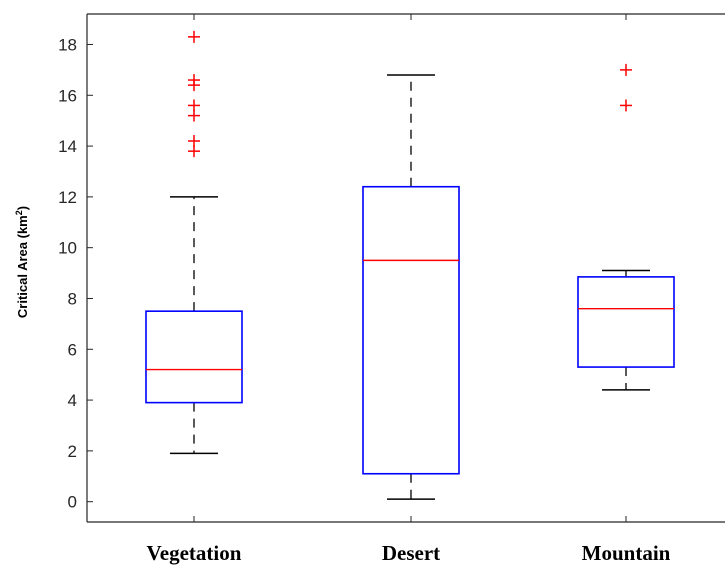 The image size is (725, 565). What do you see at coordinates (67, 248) in the screenshot?
I see `y-tick-label: 10` at bounding box center [67, 248].